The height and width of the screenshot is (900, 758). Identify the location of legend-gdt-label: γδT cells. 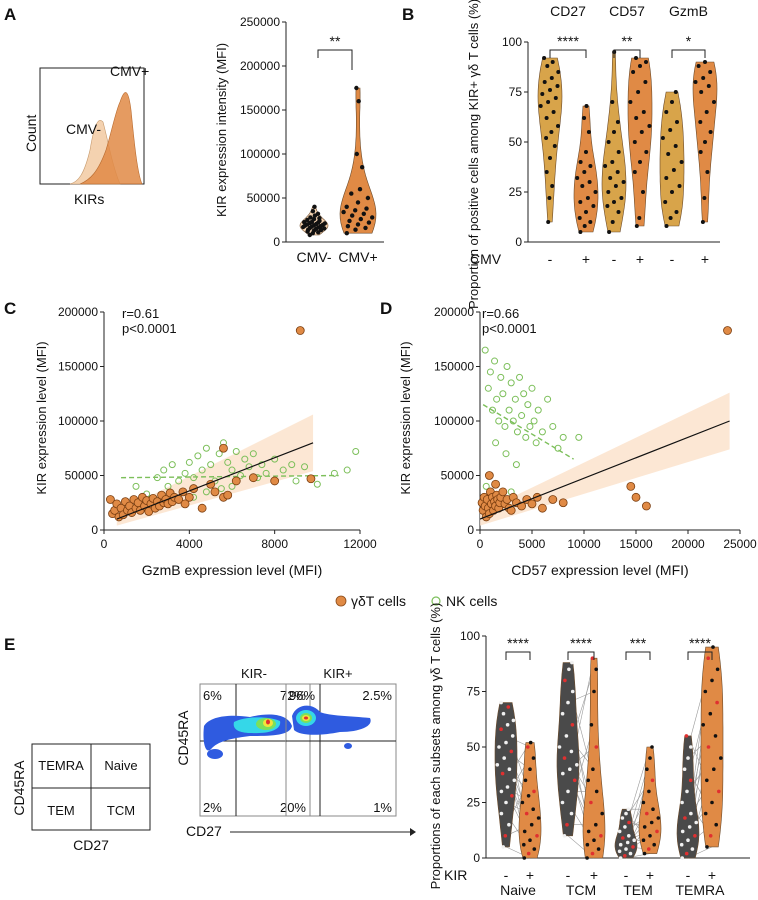
(378, 601).